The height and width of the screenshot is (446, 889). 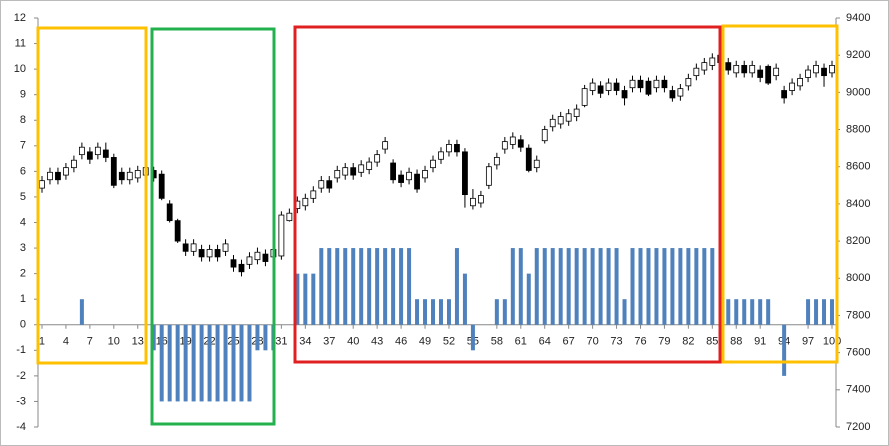 I want to click on y2-tick-label: 8400, so click(x=858, y=204).